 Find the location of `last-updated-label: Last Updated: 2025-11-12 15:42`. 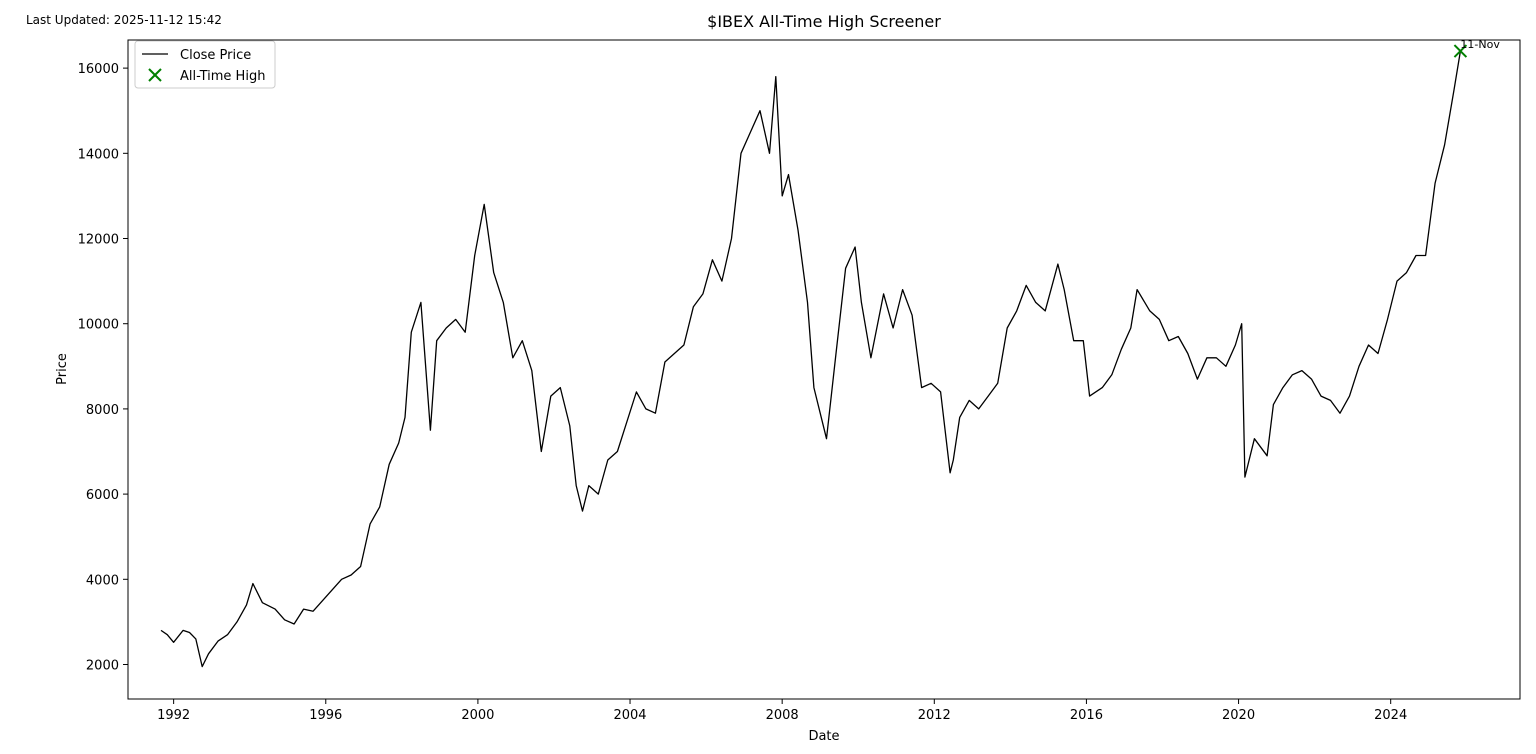

last-updated-label: Last Updated: 2025-11-12 15:42 is located at coordinates (124, 20).